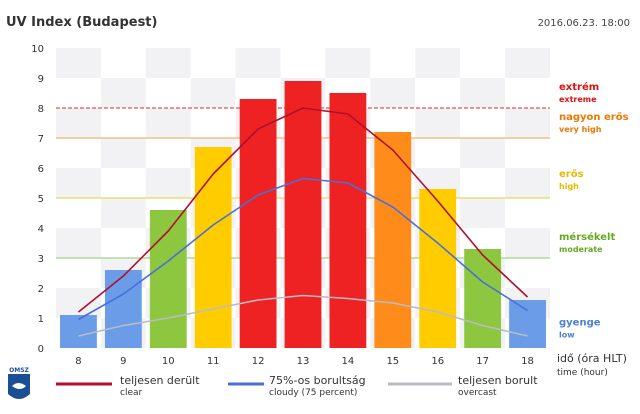 The image size is (640, 414). What do you see at coordinates (160, 380) in the screenshot?
I see `legend-label-clear: teljesen derült` at bounding box center [160, 380].